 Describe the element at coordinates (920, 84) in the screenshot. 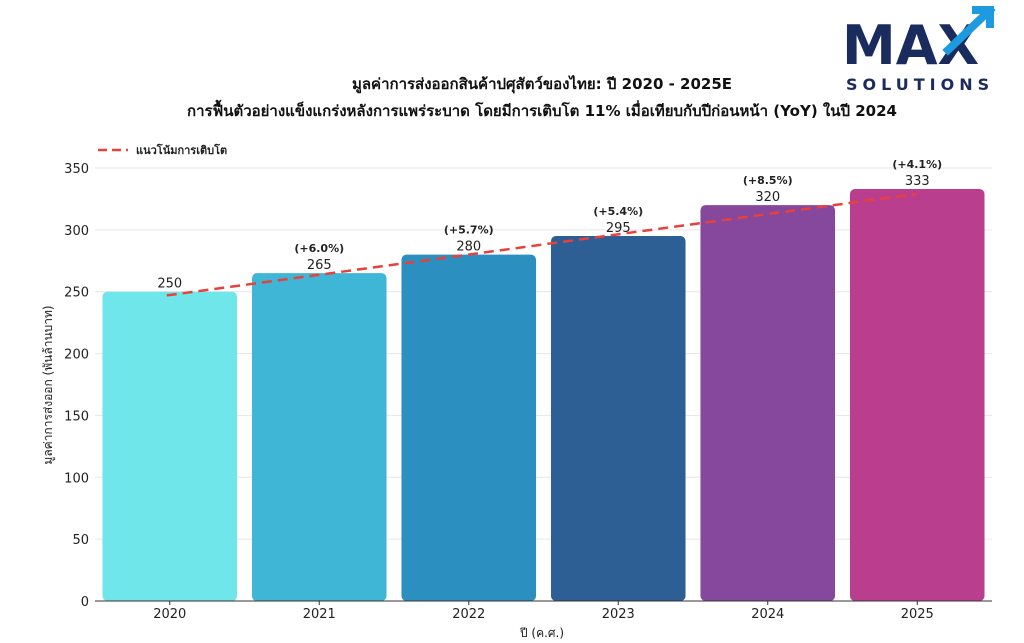

I see `logo-subtext: SOLUTIONS` at that location.